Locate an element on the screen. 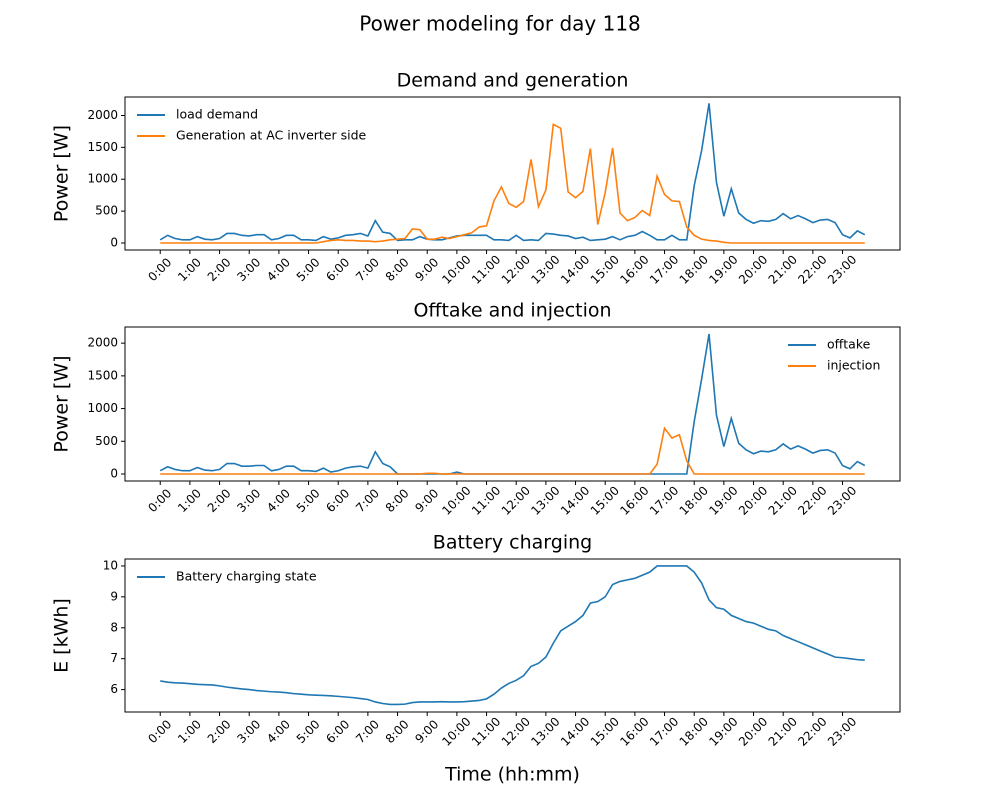 This screenshot has height=800, width=1000. legend-label: Generation at AC inverter side is located at coordinates (271, 135).